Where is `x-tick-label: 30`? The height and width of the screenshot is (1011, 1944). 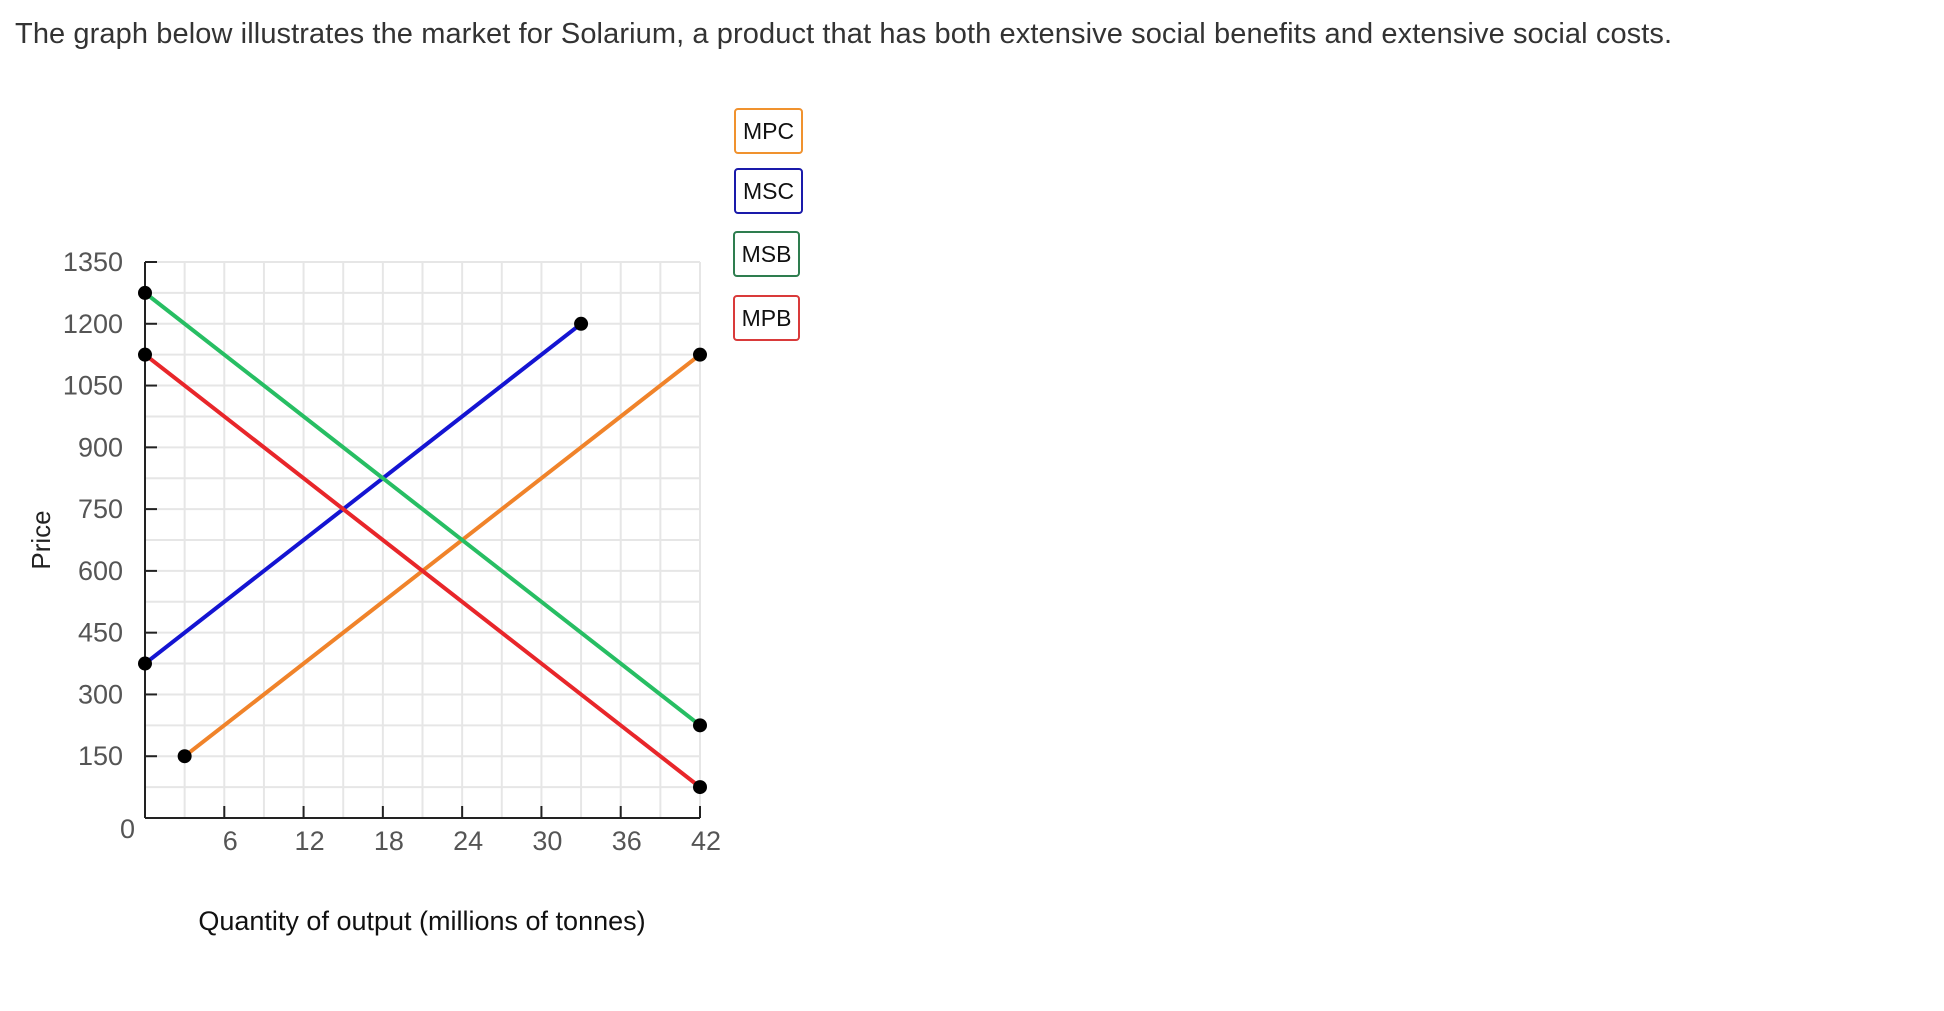 x-tick-label: 30 is located at coordinates (547, 841).